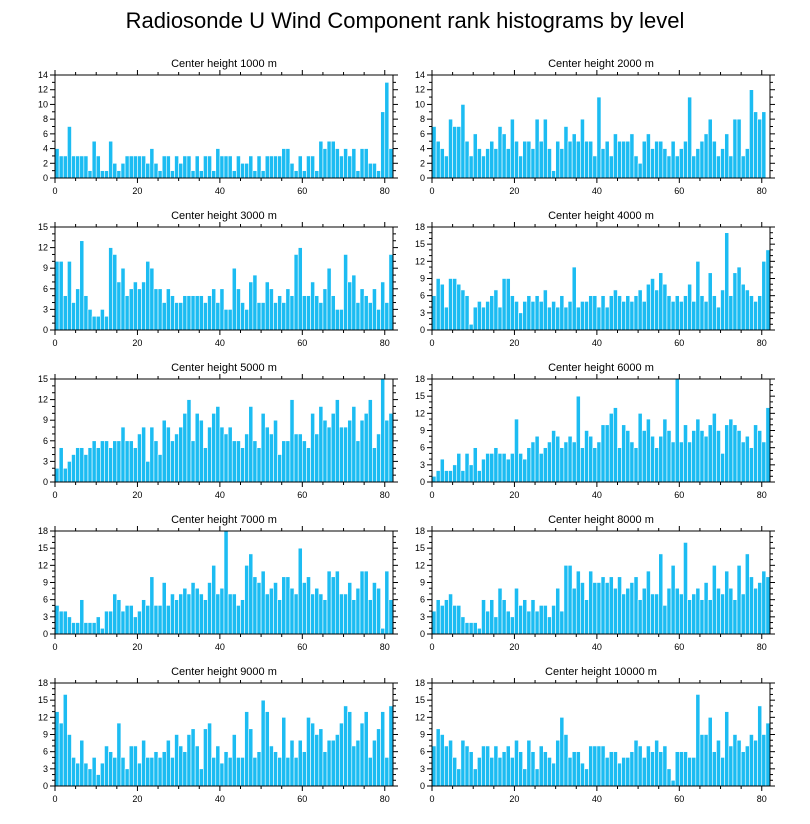 This screenshot has width=810, height=824. What do you see at coordinates (420, 683) in the screenshot?
I see `y-tick-label: 18` at bounding box center [420, 683].